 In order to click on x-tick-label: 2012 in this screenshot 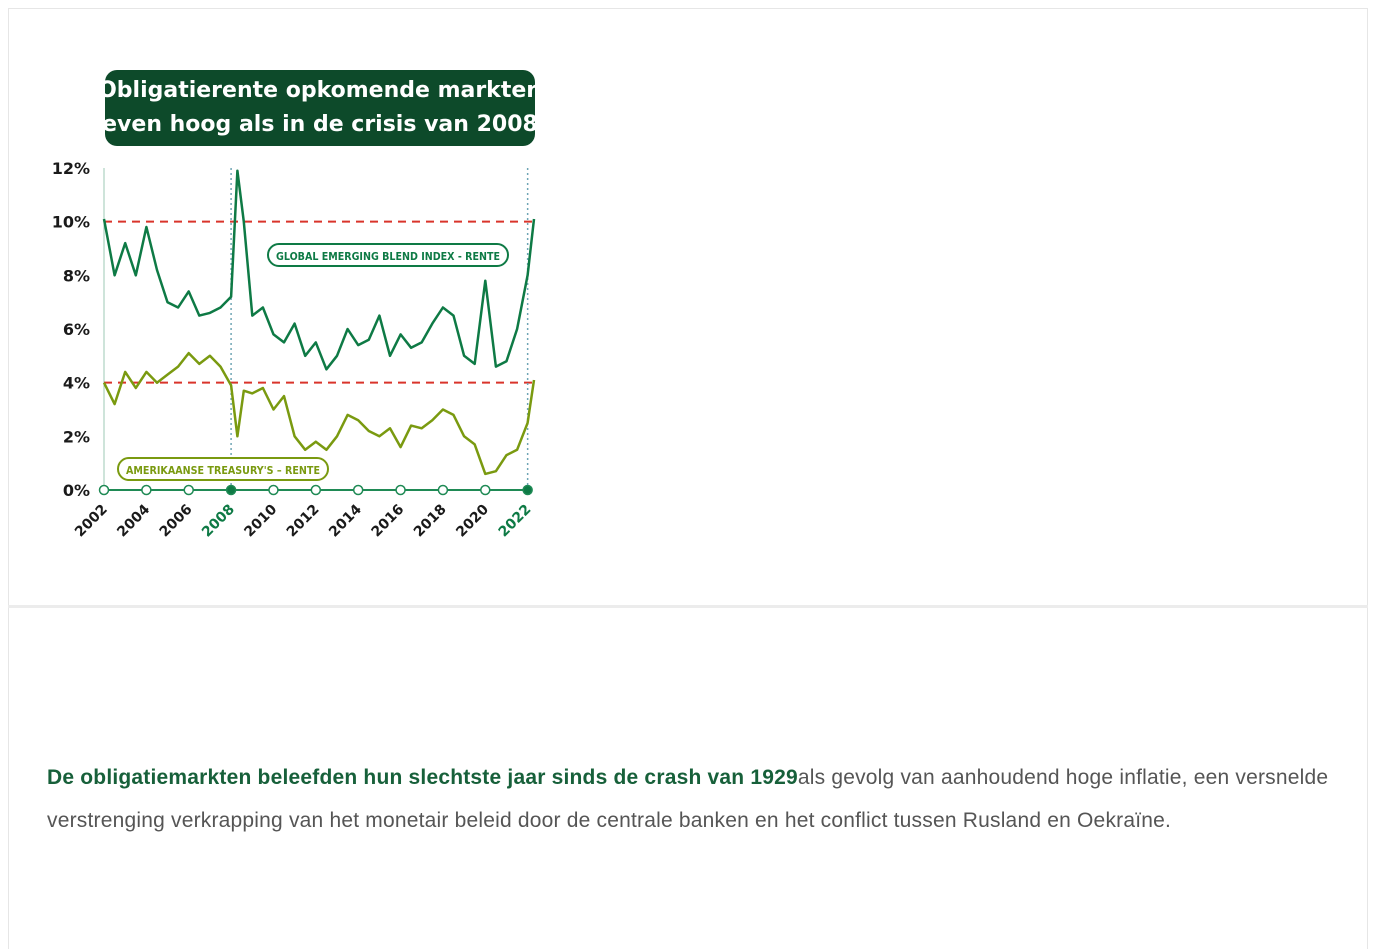, I will do `click(303, 521)`.